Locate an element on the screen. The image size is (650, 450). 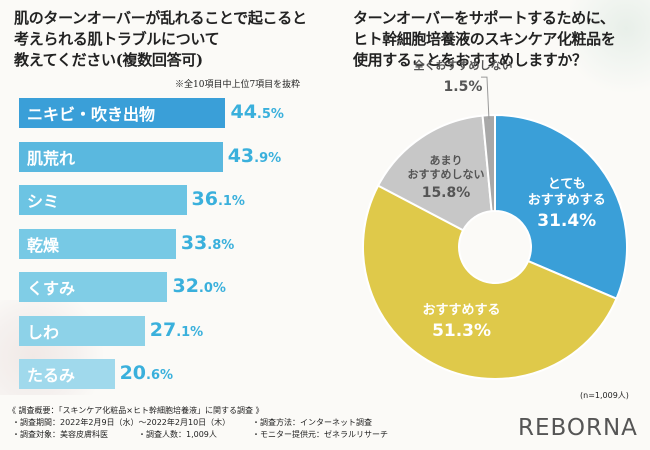
bar-row: シミ 36.1% is located at coordinates (132, 200).